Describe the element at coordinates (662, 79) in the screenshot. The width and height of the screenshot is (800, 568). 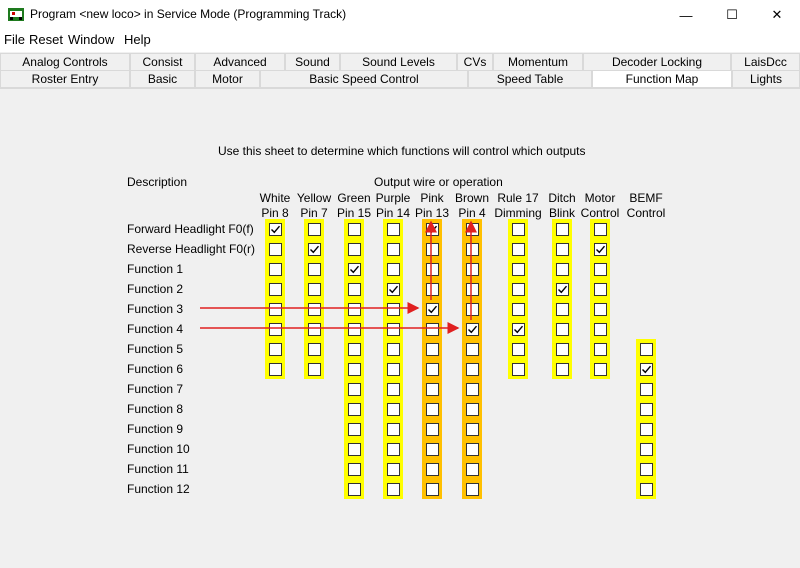
I see `tab-function-map: Function Map` at that location.